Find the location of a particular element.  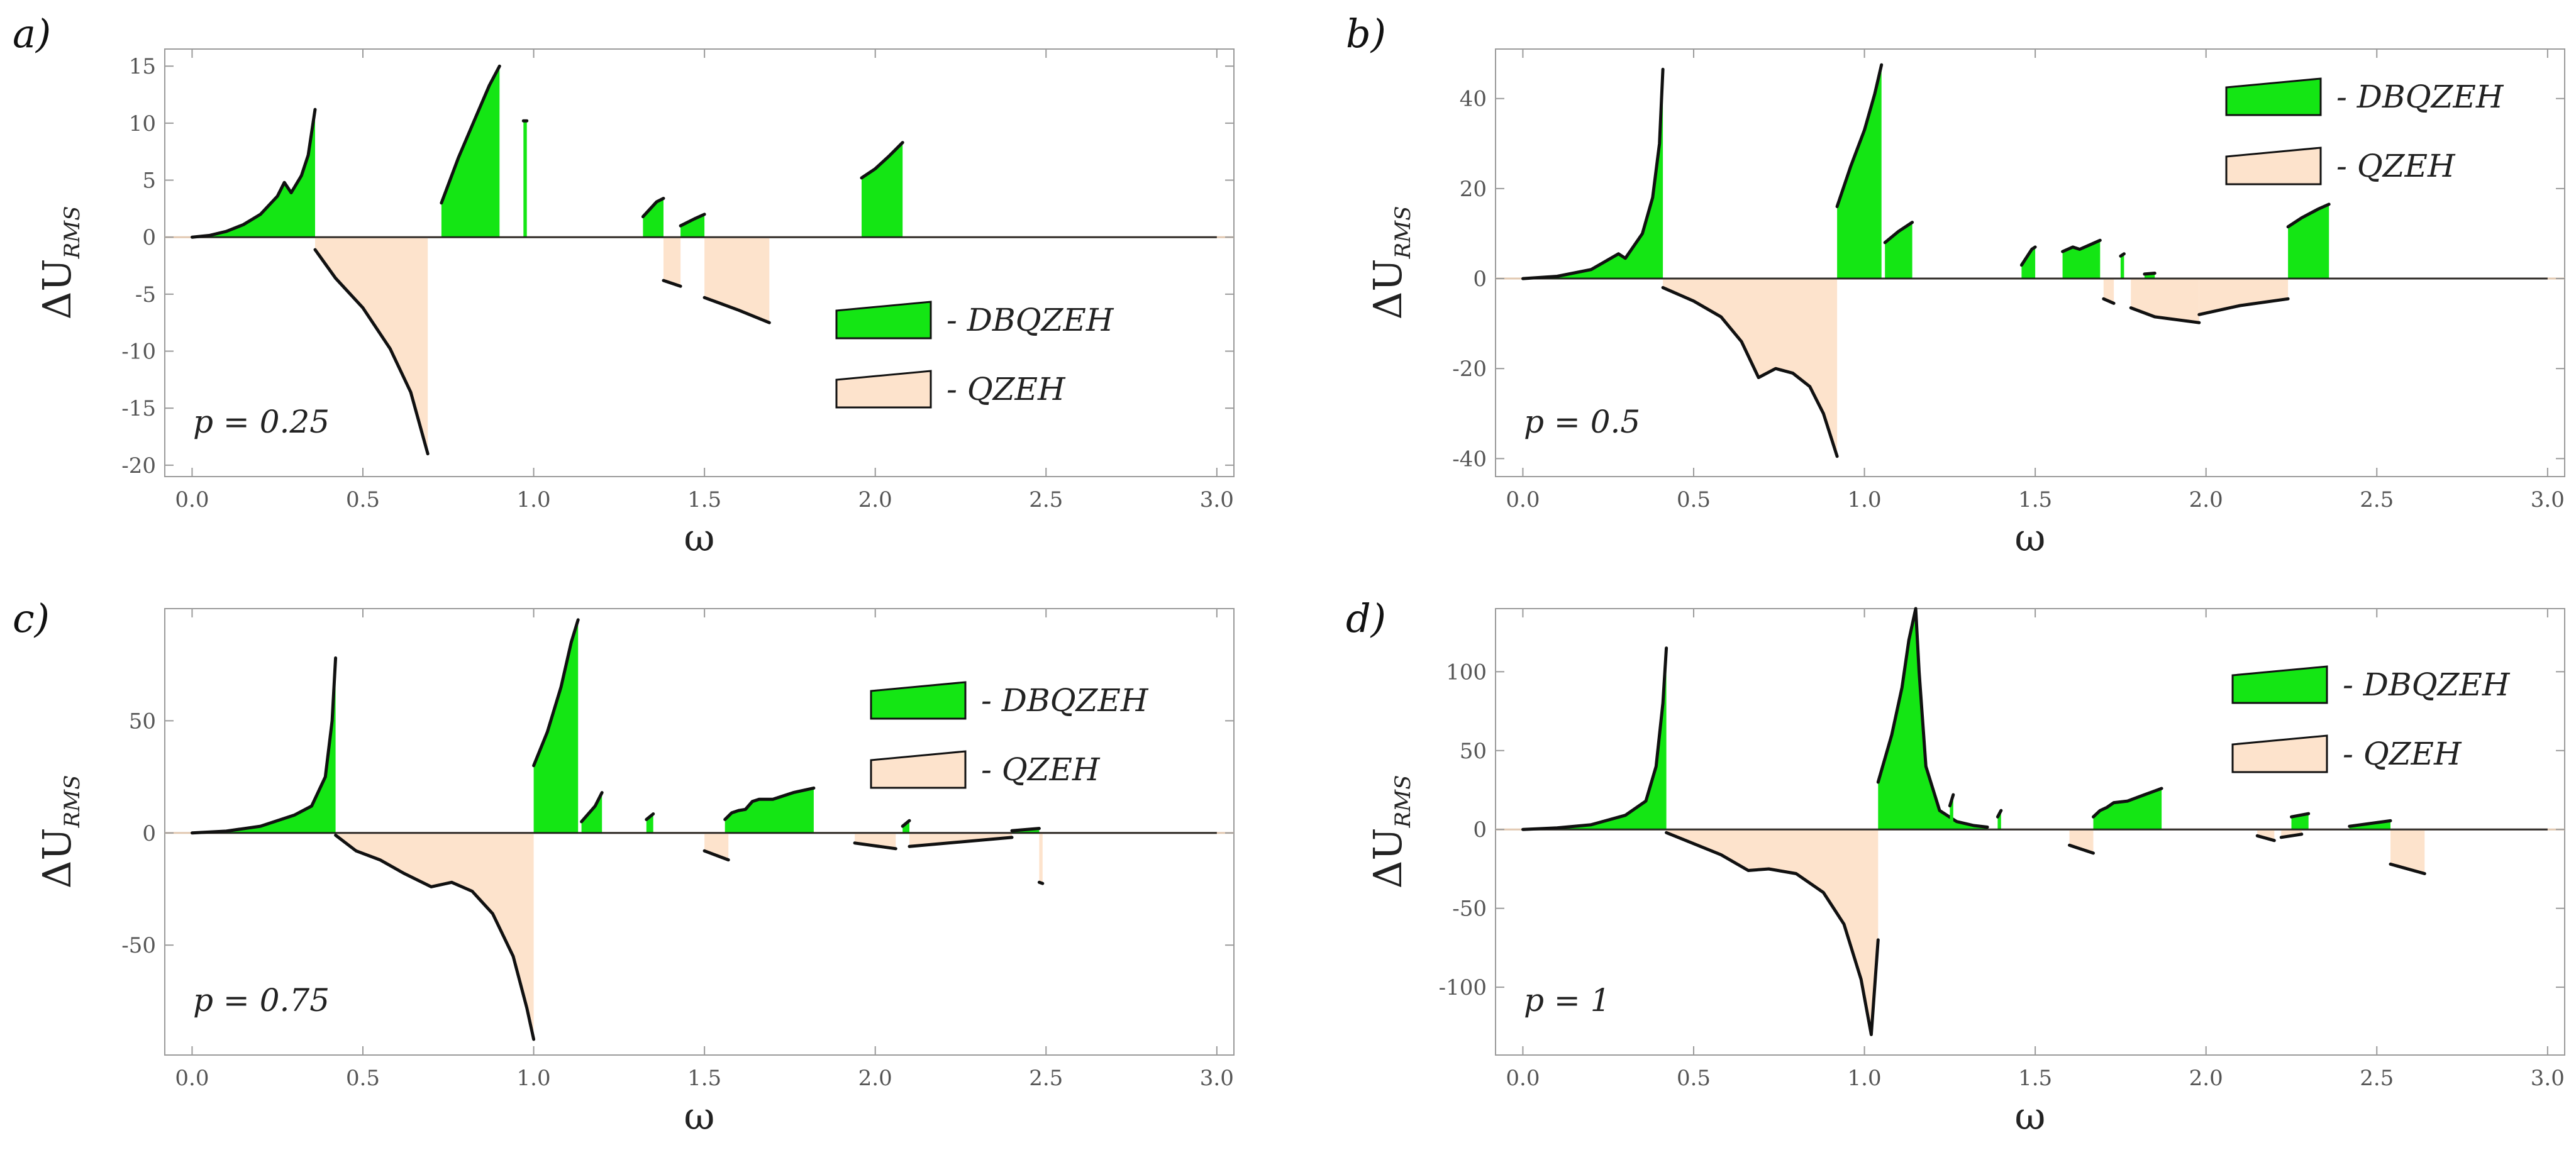

panel-label: d) is located at coordinates (1366, 618).